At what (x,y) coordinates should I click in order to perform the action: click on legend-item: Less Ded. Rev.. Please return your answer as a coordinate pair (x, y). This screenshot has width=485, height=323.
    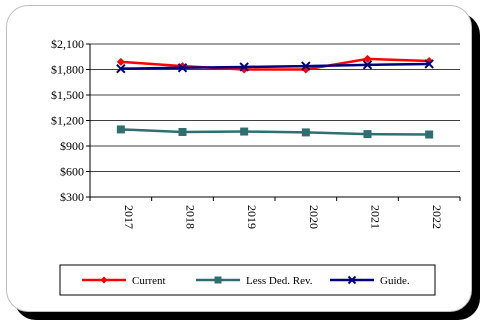
    Looking at the image, I should click on (254, 281).